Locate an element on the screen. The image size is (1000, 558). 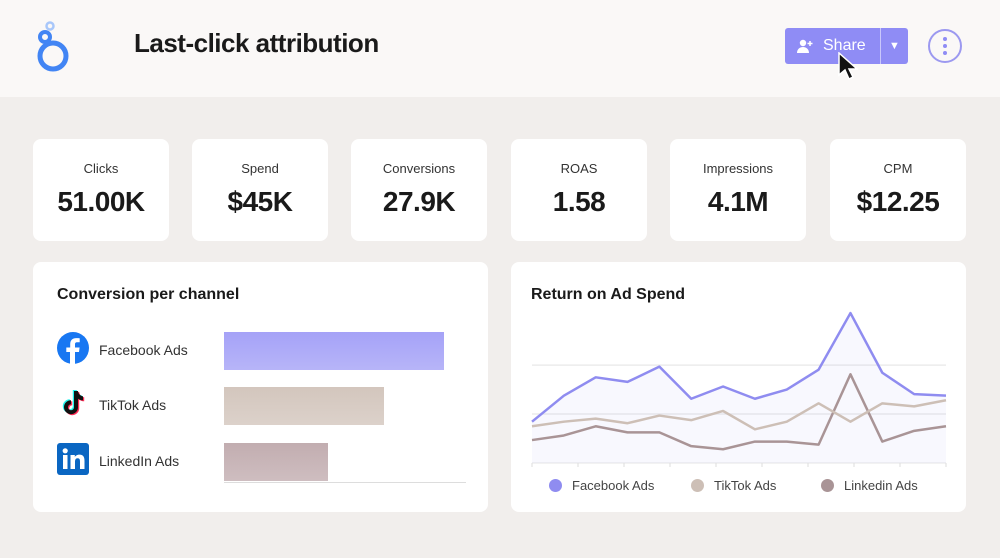
series-line-tiktok-ads is located at coordinates (739, 415).